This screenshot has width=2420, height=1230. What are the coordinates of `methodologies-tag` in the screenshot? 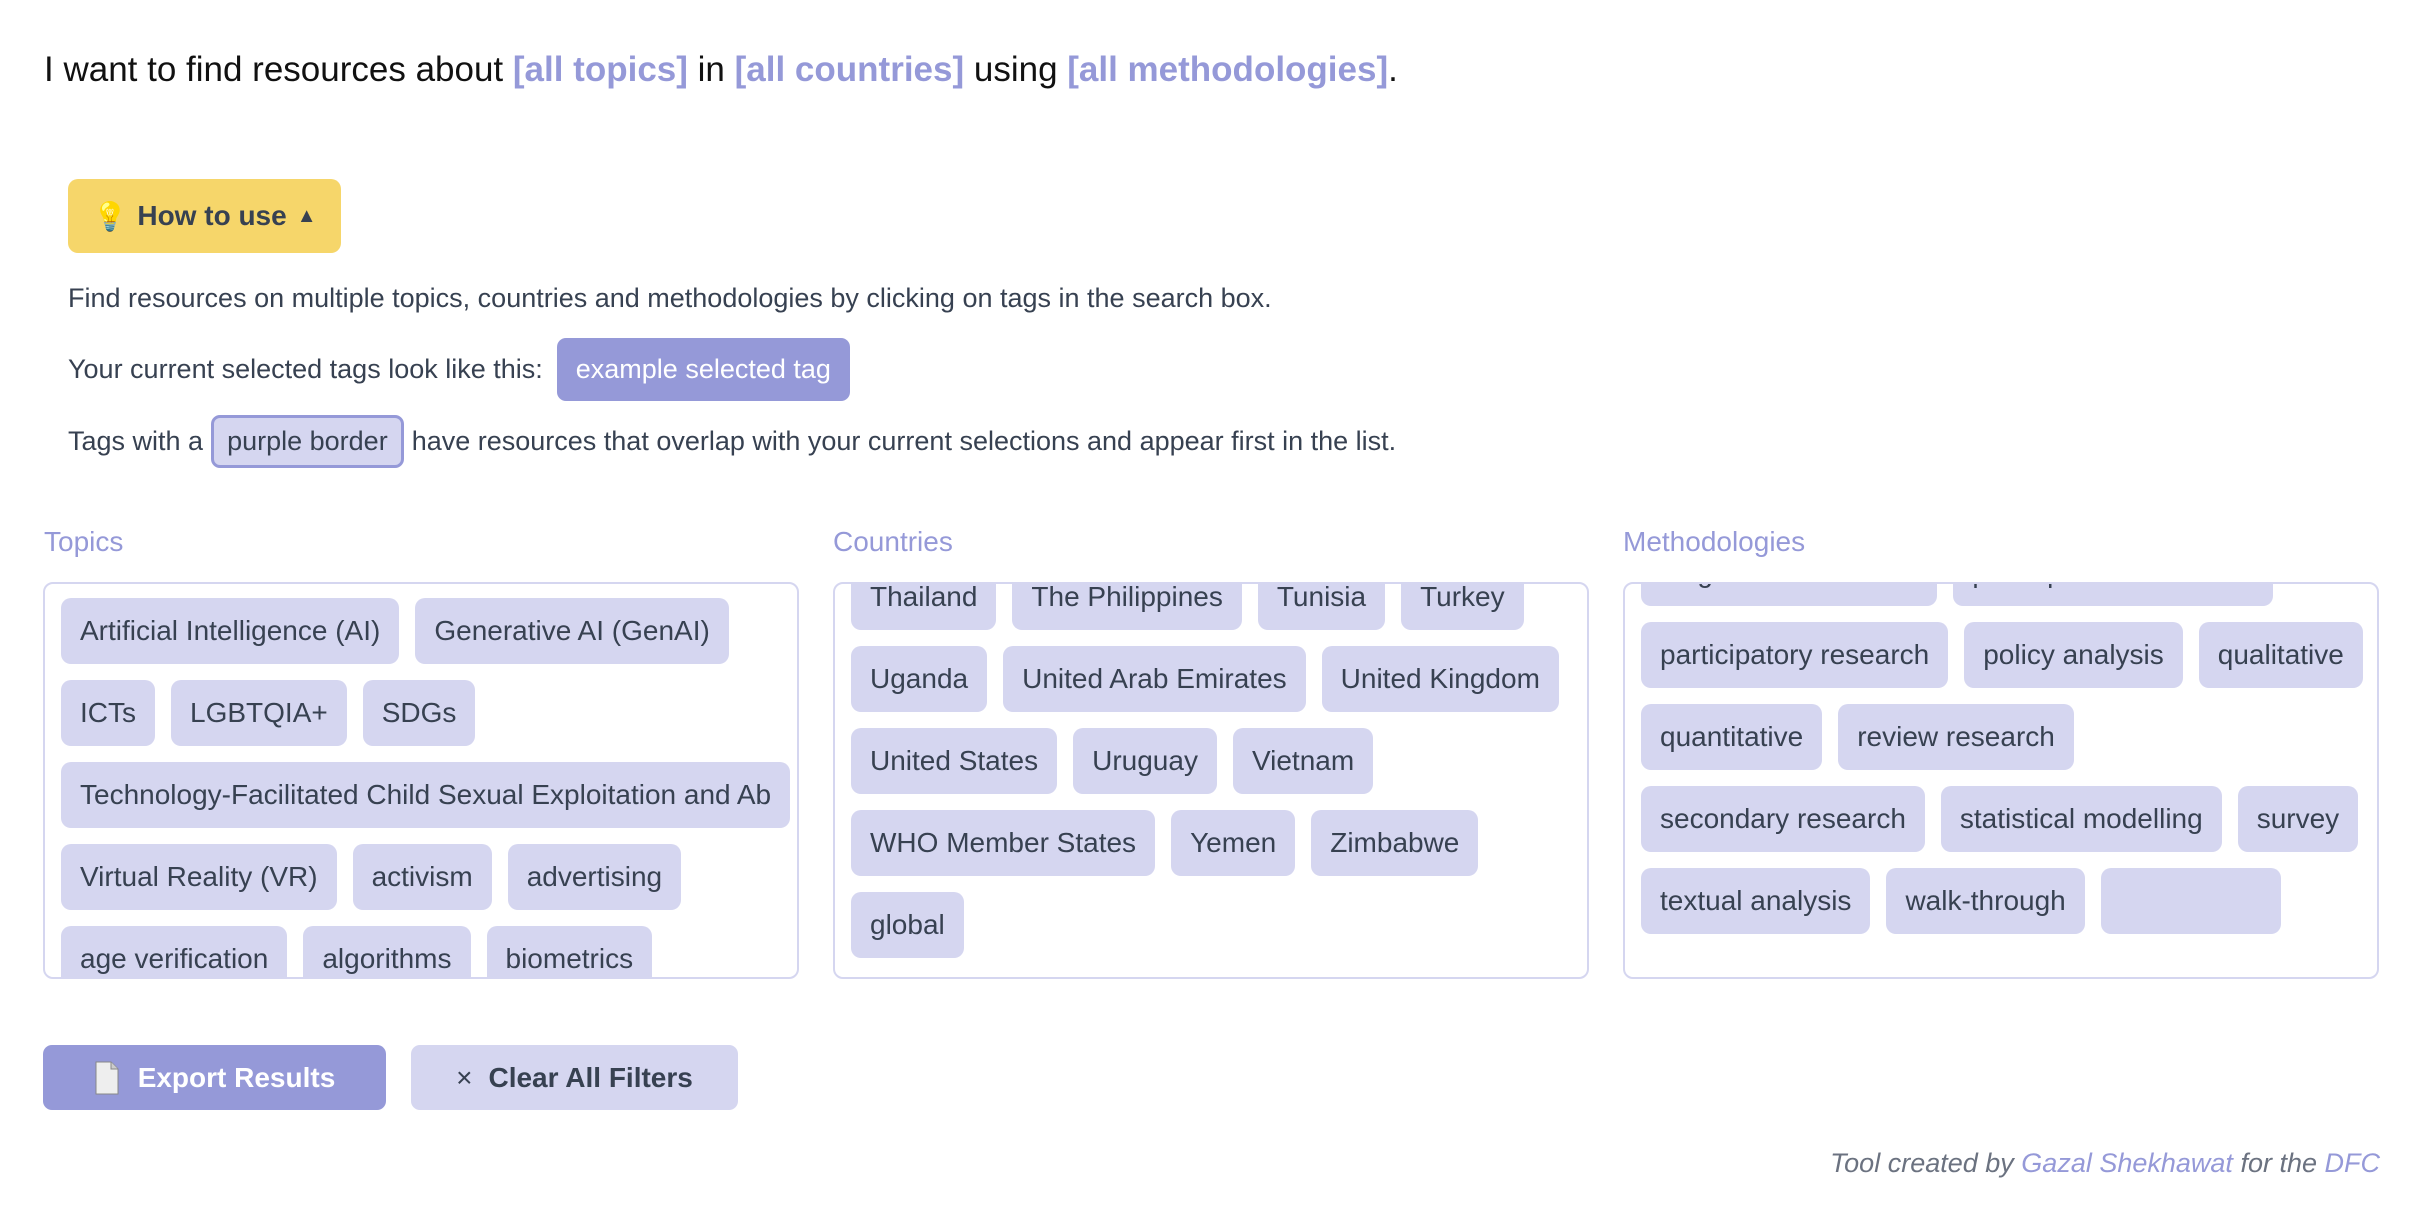 It's located at (2190, 901).